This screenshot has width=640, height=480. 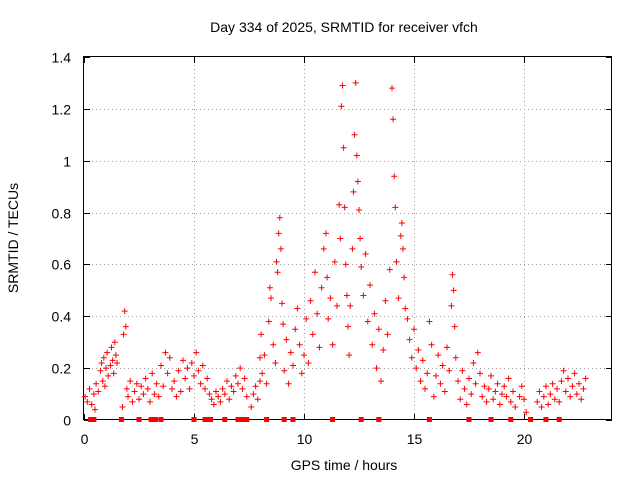 What do you see at coordinates (325, 419) in the screenshot?
I see `zero-markers` at bounding box center [325, 419].